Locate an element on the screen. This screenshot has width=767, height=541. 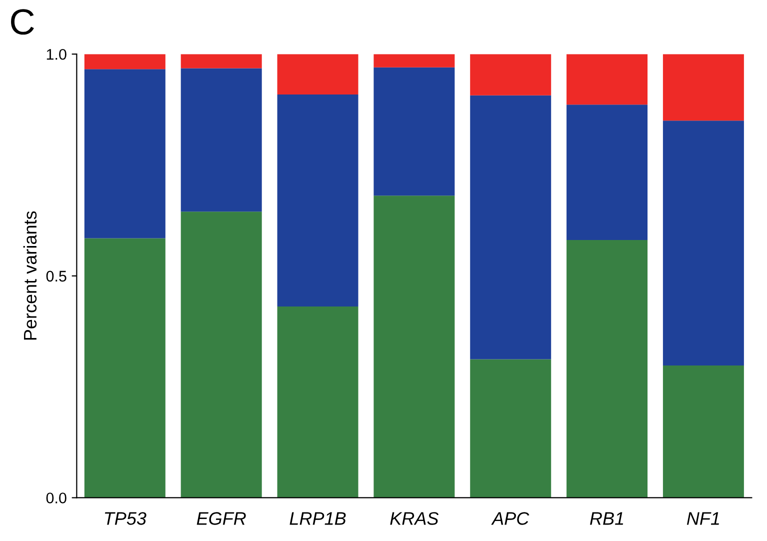
x-tick-label: TP53 is located at coordinates (125, 518).